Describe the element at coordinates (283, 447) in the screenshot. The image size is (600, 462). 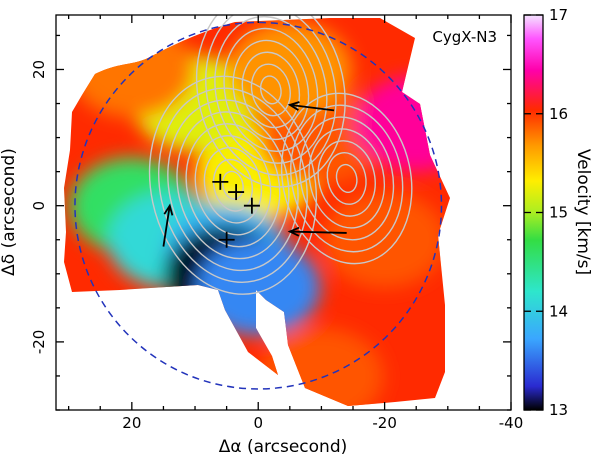
I see `x-axis-label: Δα (arcsecond)` at that location.